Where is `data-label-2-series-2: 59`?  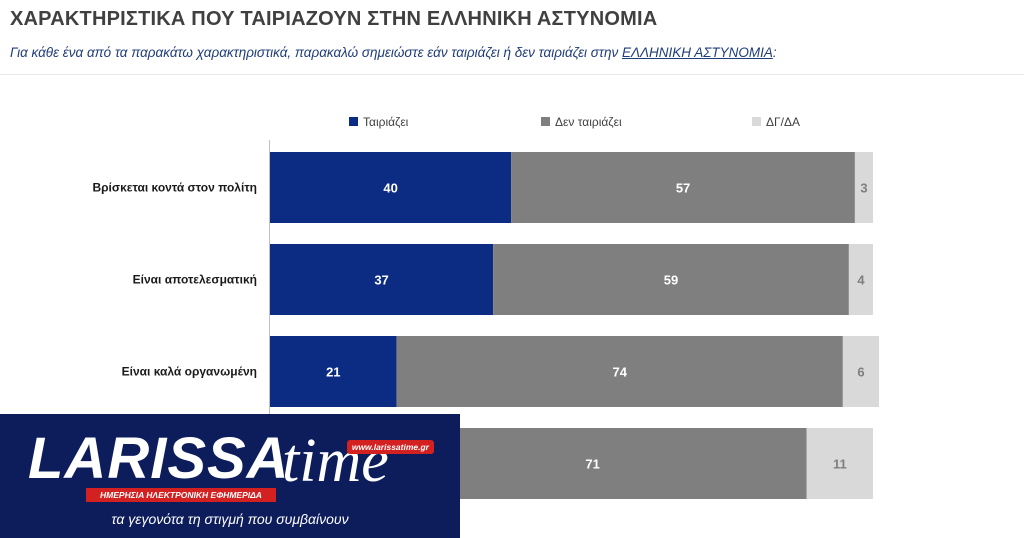 data-label-2-series-2: 59 is located at coordinates (671, 280).